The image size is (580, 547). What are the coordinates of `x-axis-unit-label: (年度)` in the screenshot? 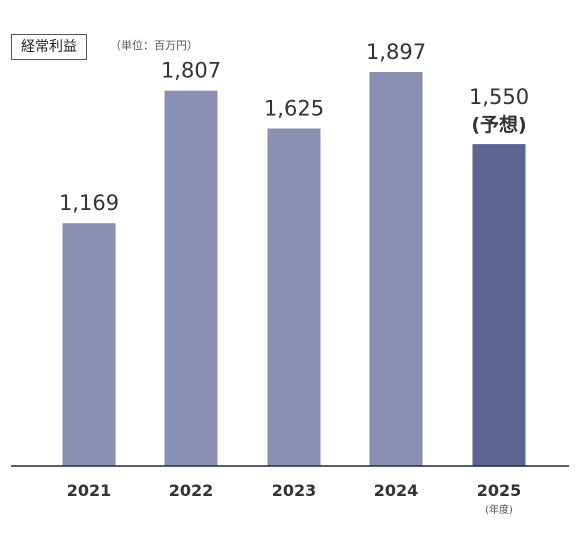 It's located at (499, 509).